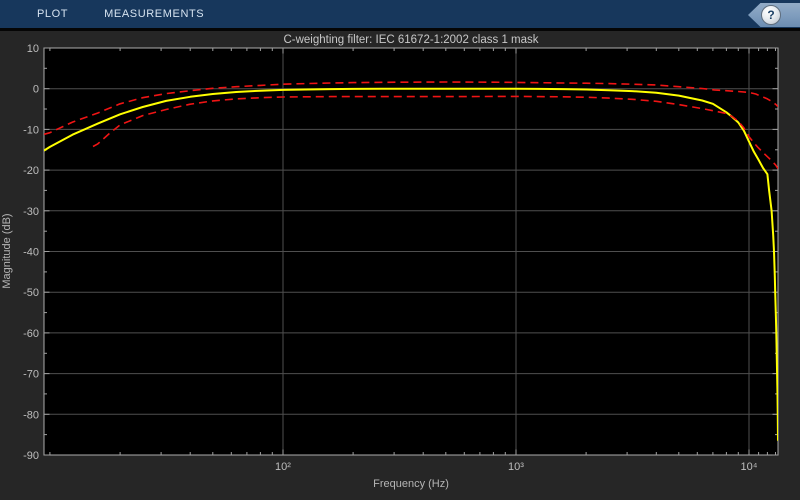 Image resolution: width=800 pixels, height=500 pixels. What do you see at coordinates (283, 467) in the screenshot?
I see `x-tick-label: 10²` at bounding box center [283, 467].